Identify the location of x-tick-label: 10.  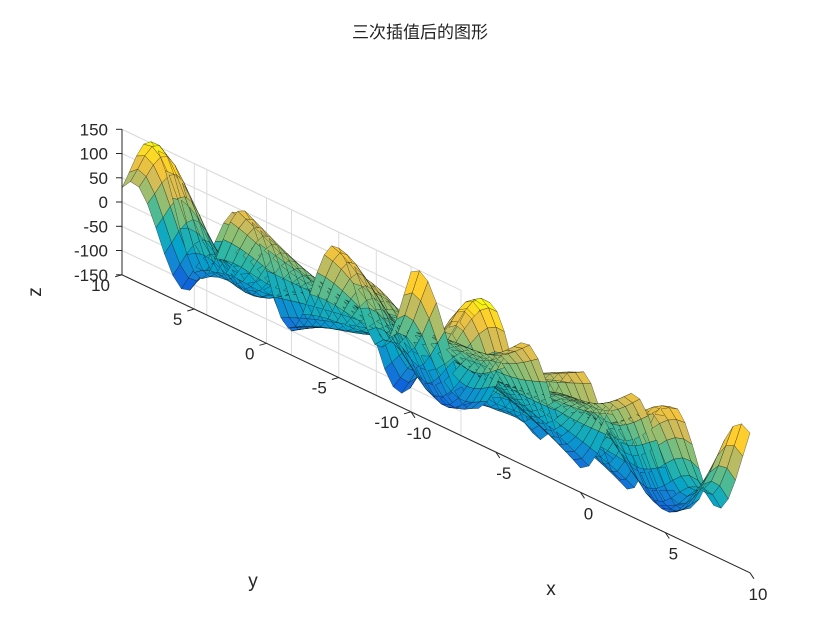
(758, 594).